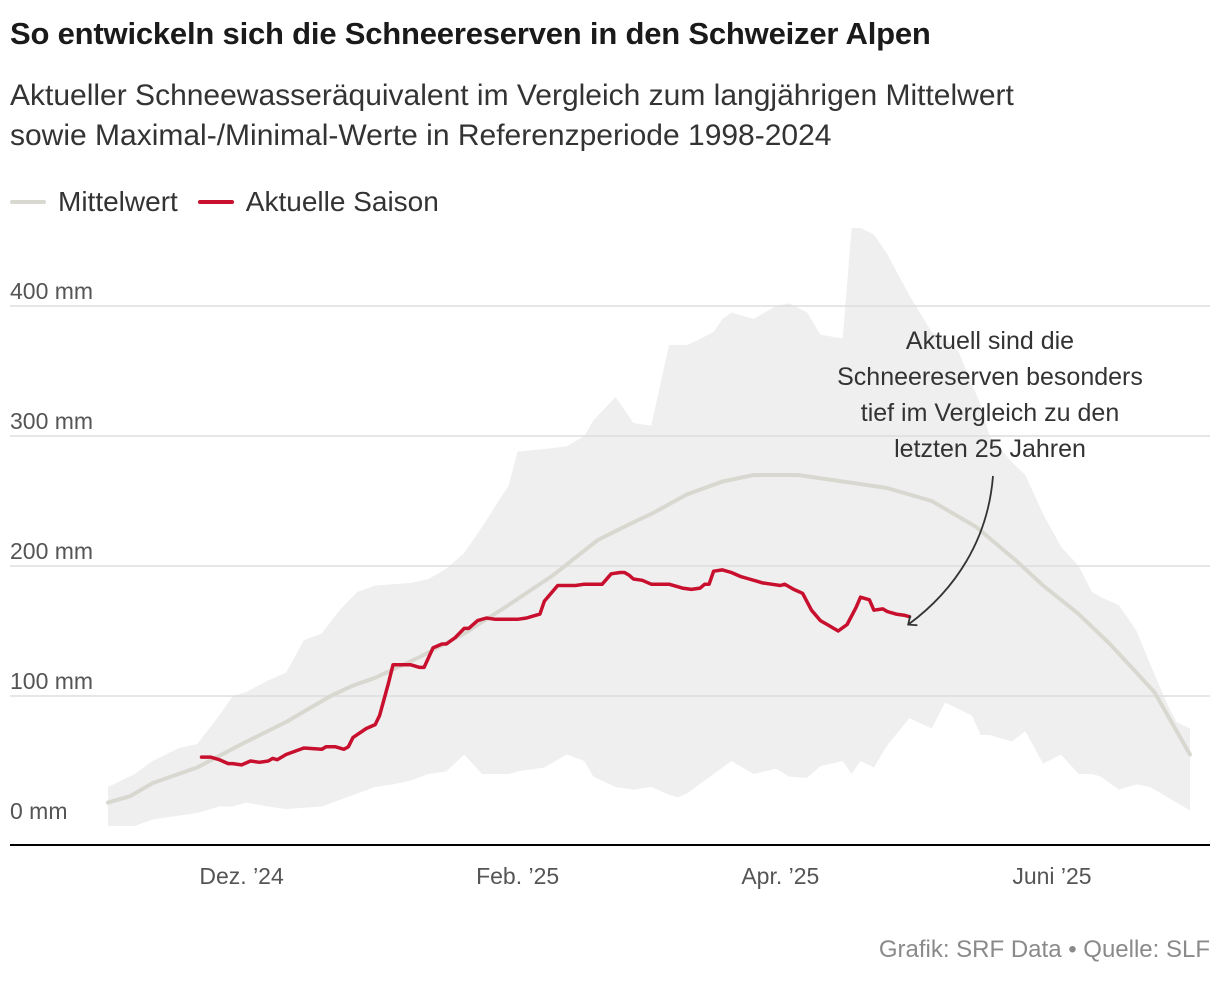 The image size is (1220, 984). I want to click on legend-item-aktuelle-saison: Aktuelle Saison, so click(318, 202).